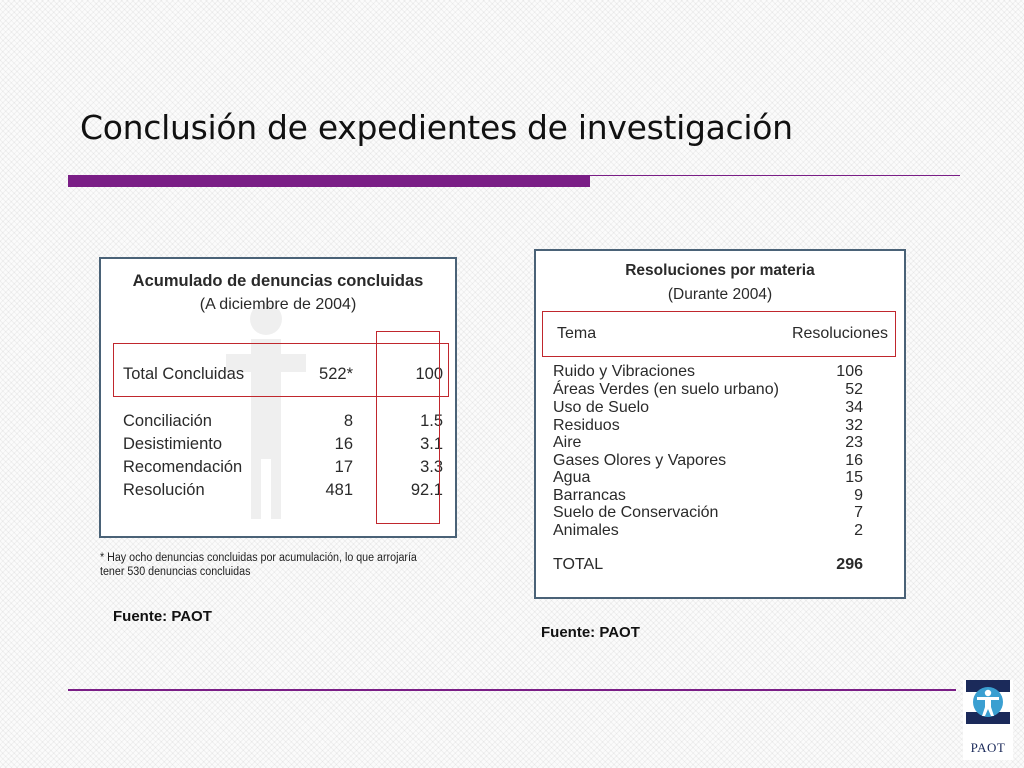  What do you see at coordinates (164, 490) in the screenshot?
I see `row-label: Resolución` at bounding box center [164, 490].